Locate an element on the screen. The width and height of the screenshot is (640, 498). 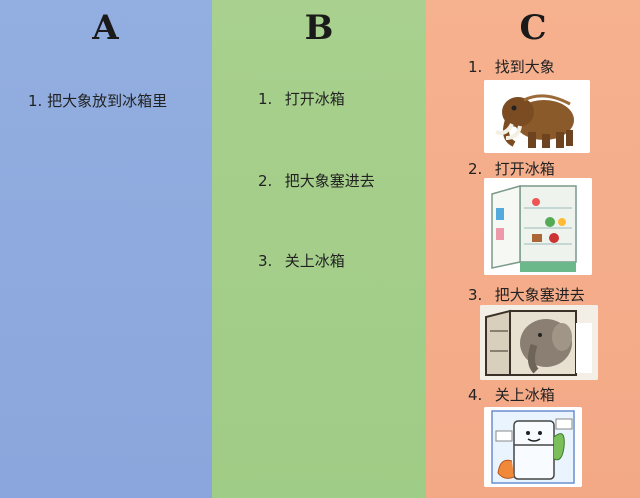
column-c-step-3: 3. 把大象塞进去 is located at coordinates (526, 294).